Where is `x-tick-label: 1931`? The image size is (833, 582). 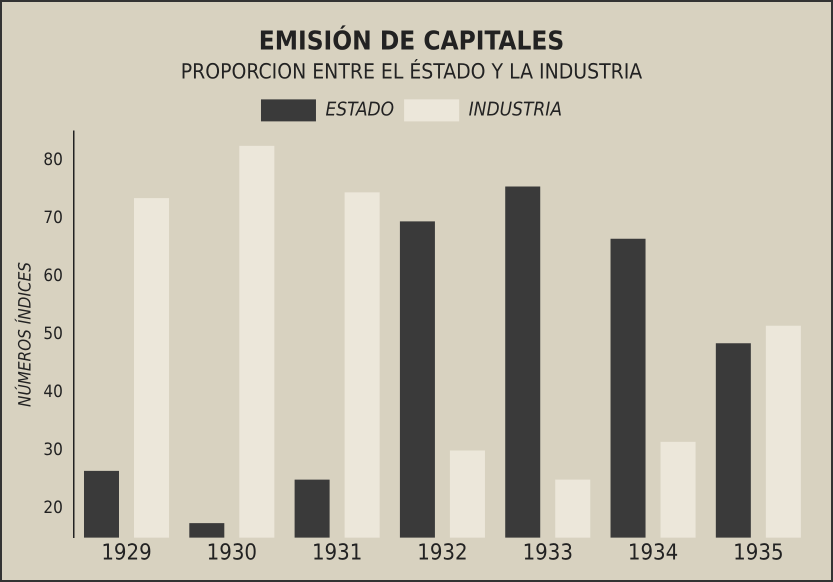 x-tick-label: 1931 is located at coordinates (337, 553).